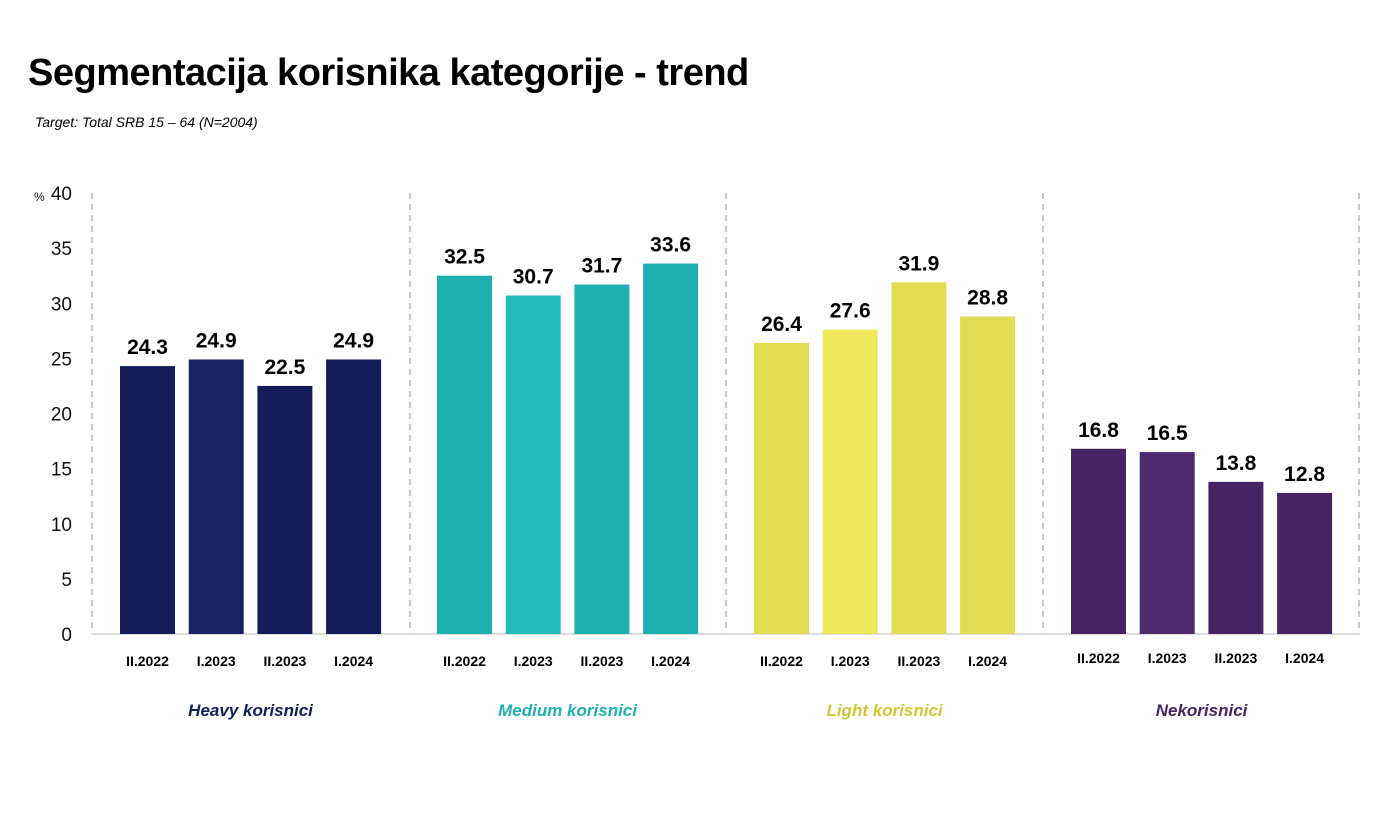 The width and height of the screenshot is (1396, 819). I want to click on y-tick-label: 15, so click(61, 470).